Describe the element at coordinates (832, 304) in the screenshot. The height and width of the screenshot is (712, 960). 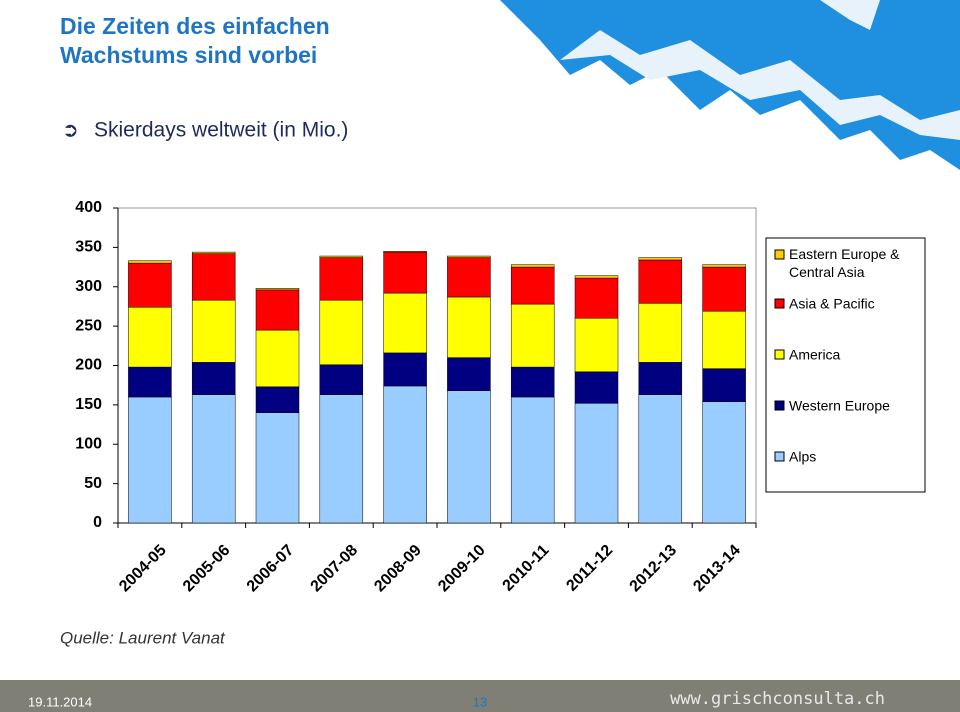
I see `legend-label: Asia & Pacific` at that location.